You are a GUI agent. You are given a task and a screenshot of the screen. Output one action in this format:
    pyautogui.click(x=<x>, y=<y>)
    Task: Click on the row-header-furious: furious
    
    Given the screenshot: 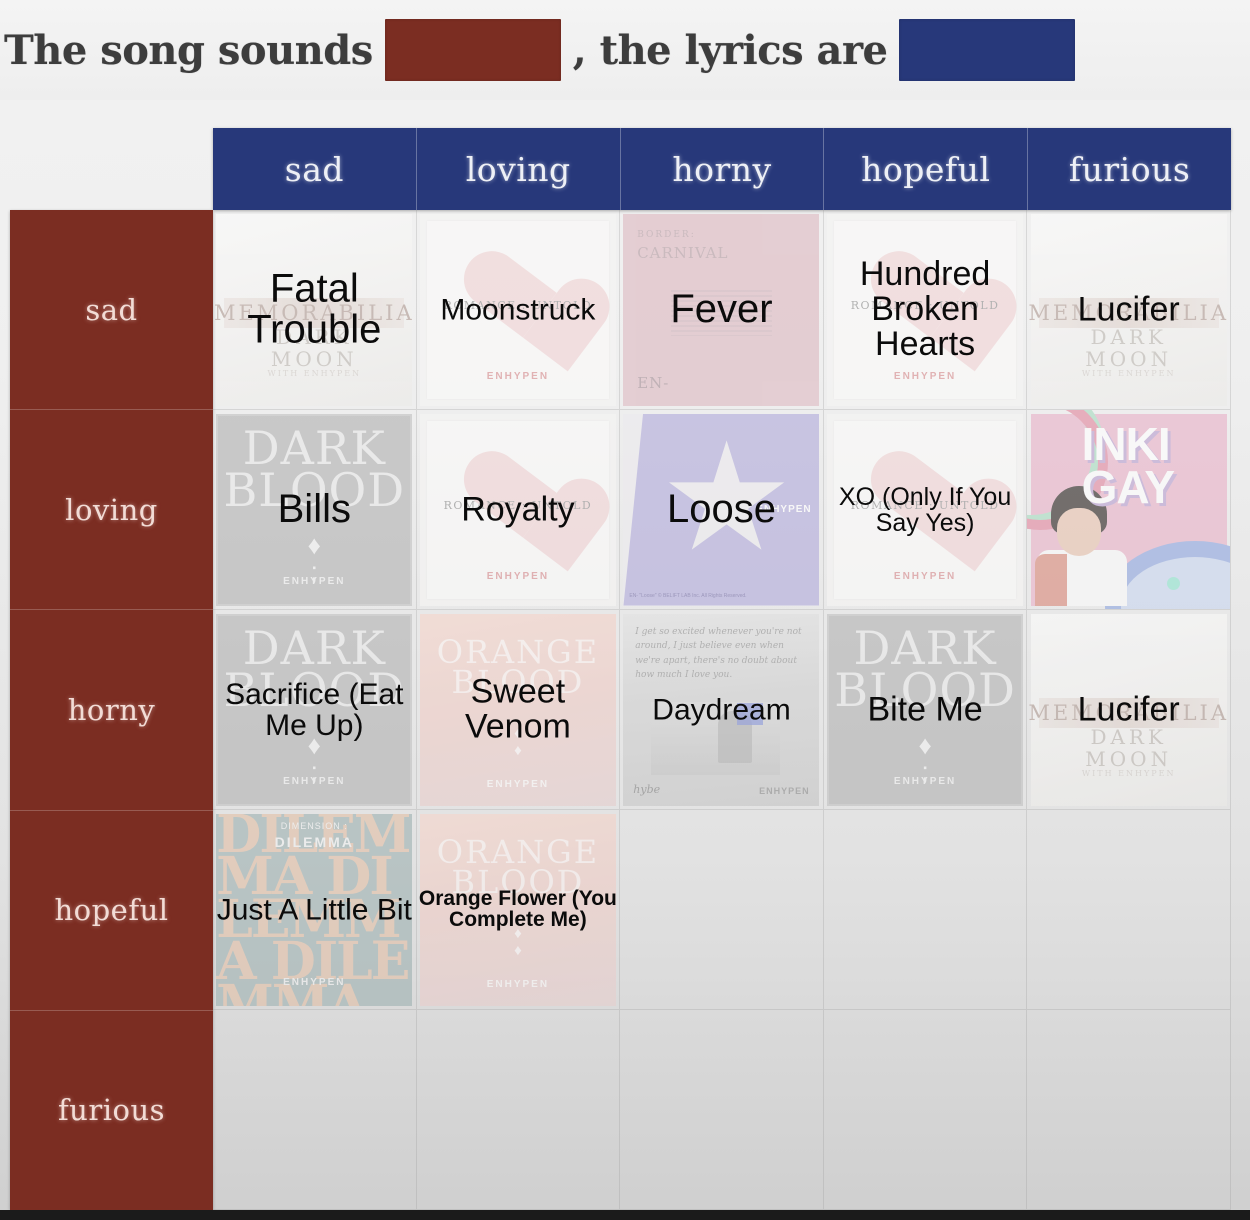 What is the action you would take?
    pyautogui.click(x=111, y=1110)
    